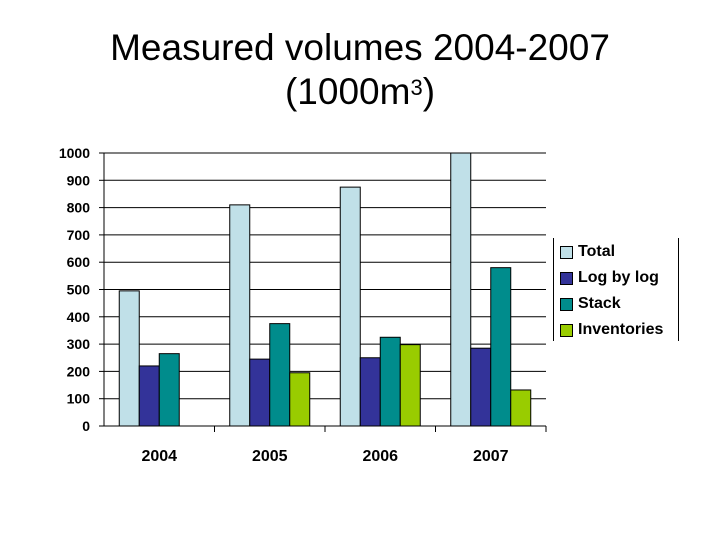  What do you see at coordinates (618, 277) in the screenshot?
I see `legend-label: Log by log` at bounding box center [618, 277].